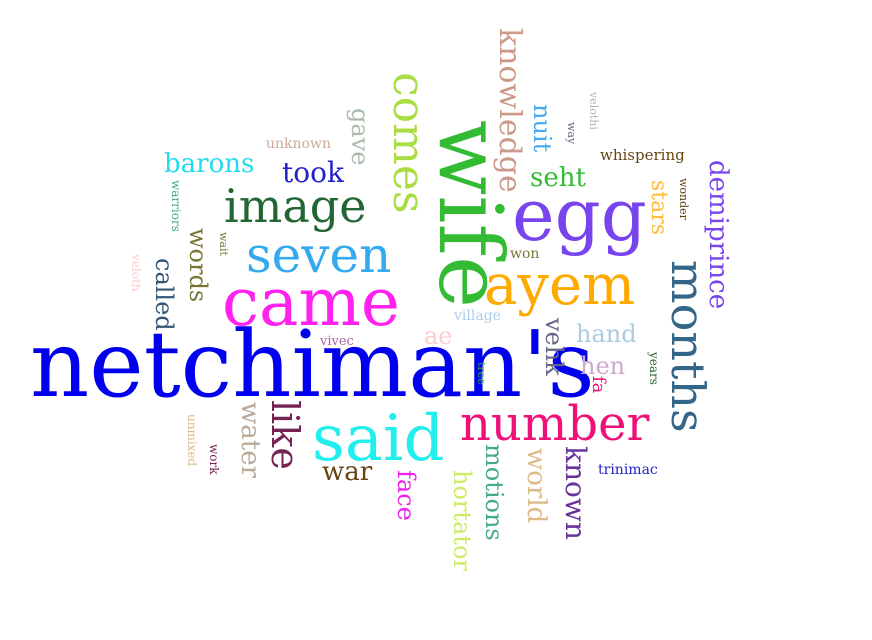  What do you see at coordinates (606, 334) in the screenshot?
I see `cloud-word-hand: hand` at bounding box center [606, 334].